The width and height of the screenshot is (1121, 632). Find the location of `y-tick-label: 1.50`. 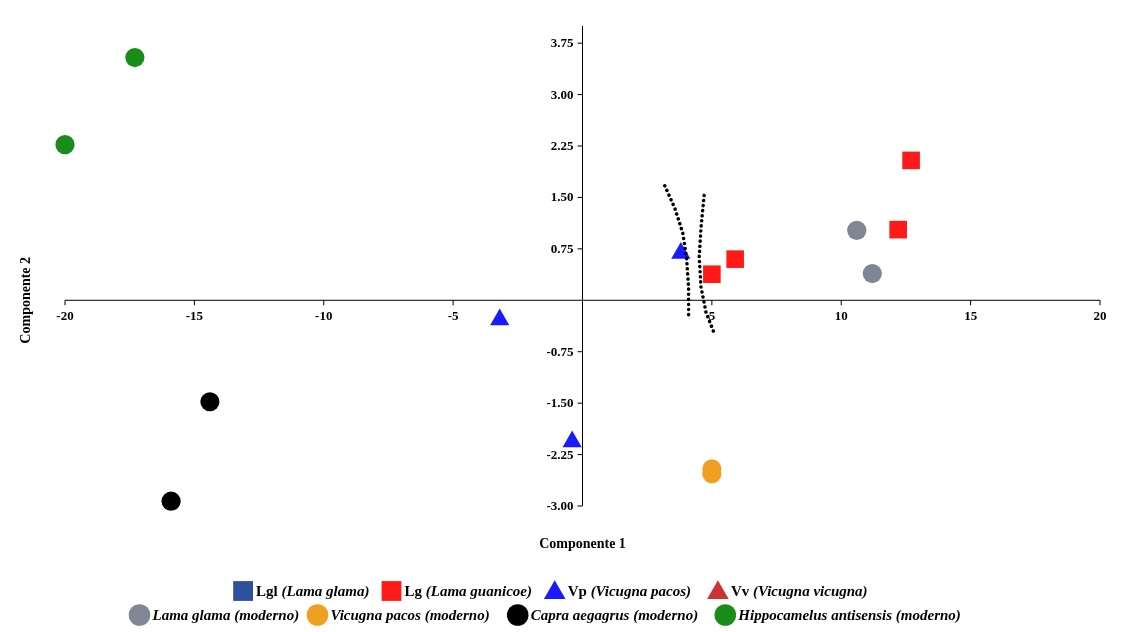

y-tick-label: 1.50 is located at coordinates (562, 197).